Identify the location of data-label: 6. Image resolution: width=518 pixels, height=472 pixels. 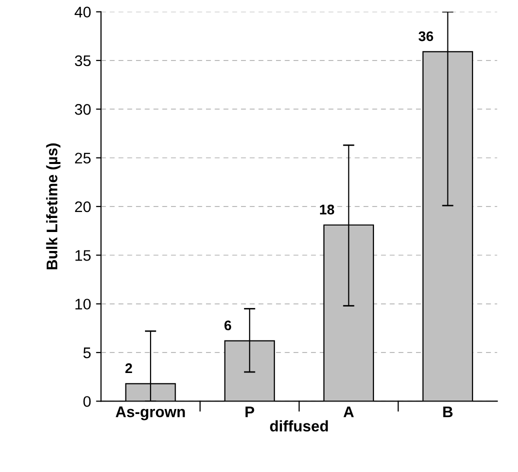
(228, 325).